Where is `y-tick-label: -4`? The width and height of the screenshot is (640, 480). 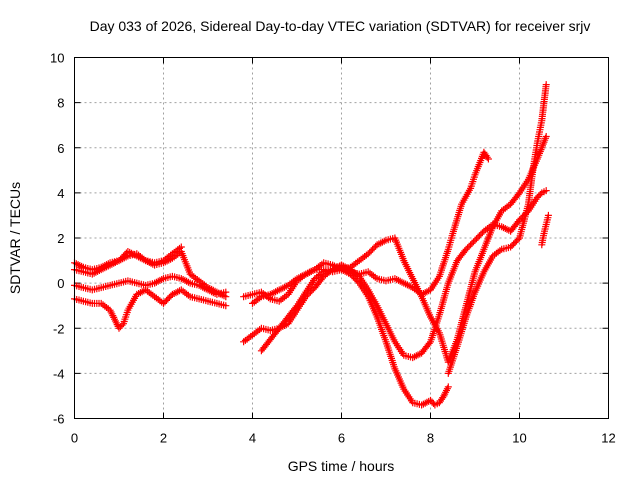 y-tick-label: -4 is located at coordinates (59, 373).